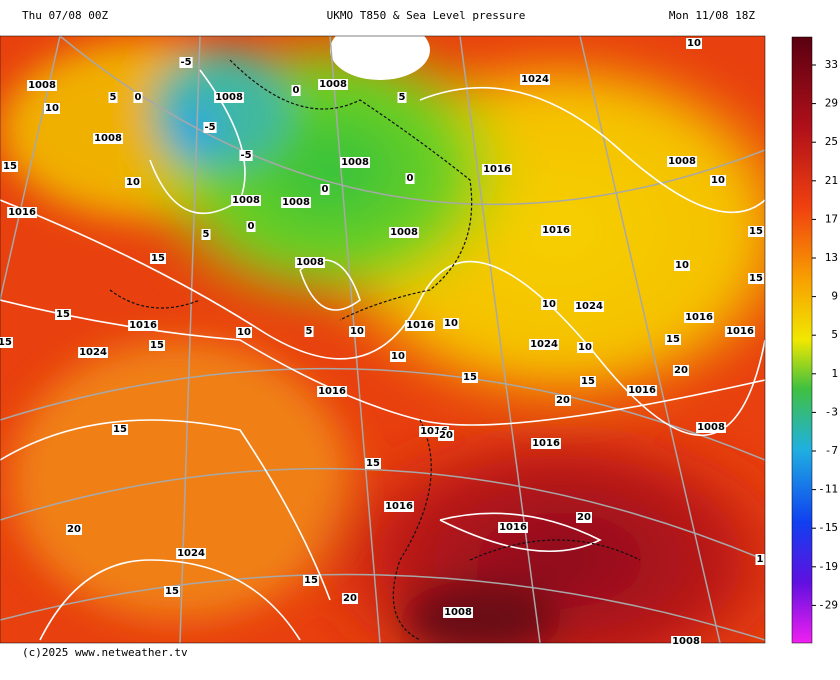  Describe the element at coordinates (65, 15) in the screenshot. I see `valid-start: Thu 07/08 00Z` at that location.